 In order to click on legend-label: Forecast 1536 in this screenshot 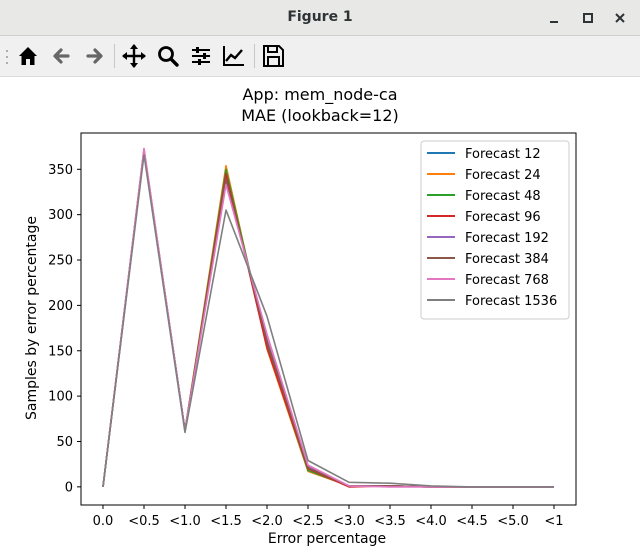, I will do `click(511, 301)`.